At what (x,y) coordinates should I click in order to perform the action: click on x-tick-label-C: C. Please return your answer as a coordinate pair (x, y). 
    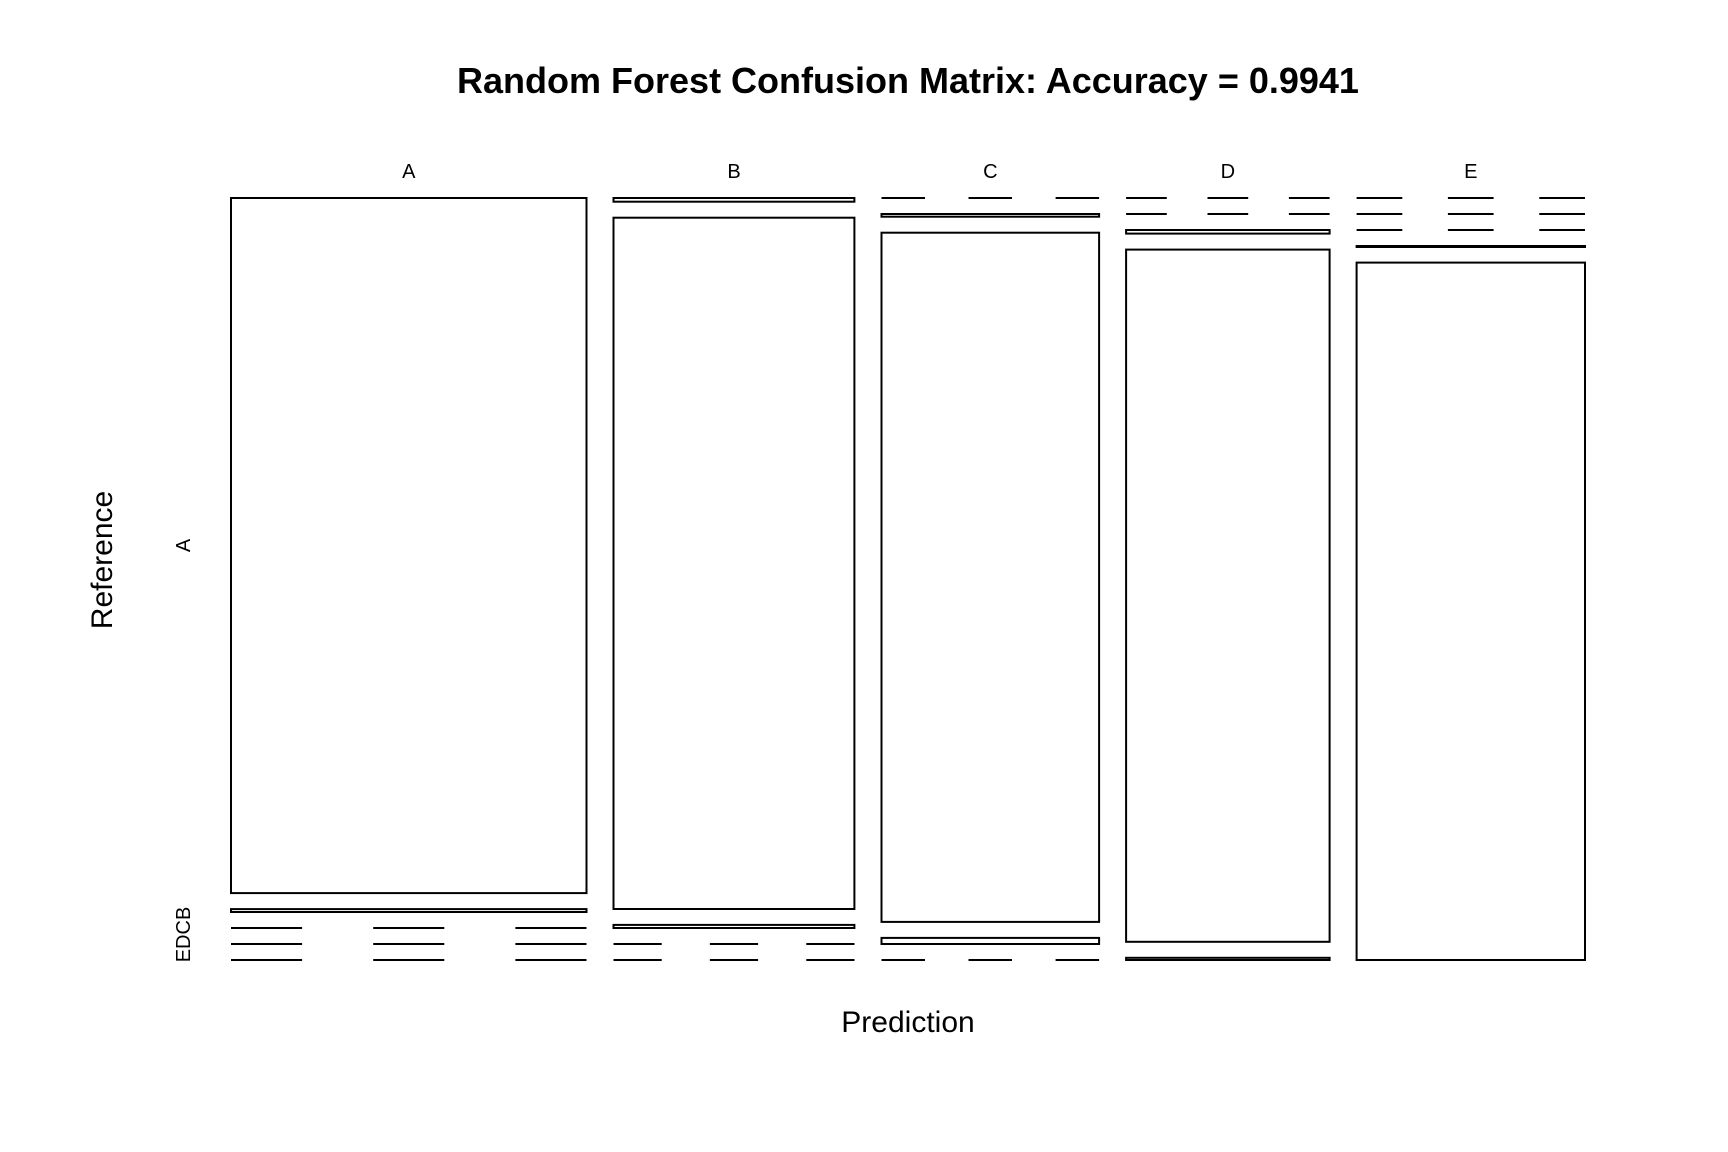
    Looking at the image, I should click on (990, 172).